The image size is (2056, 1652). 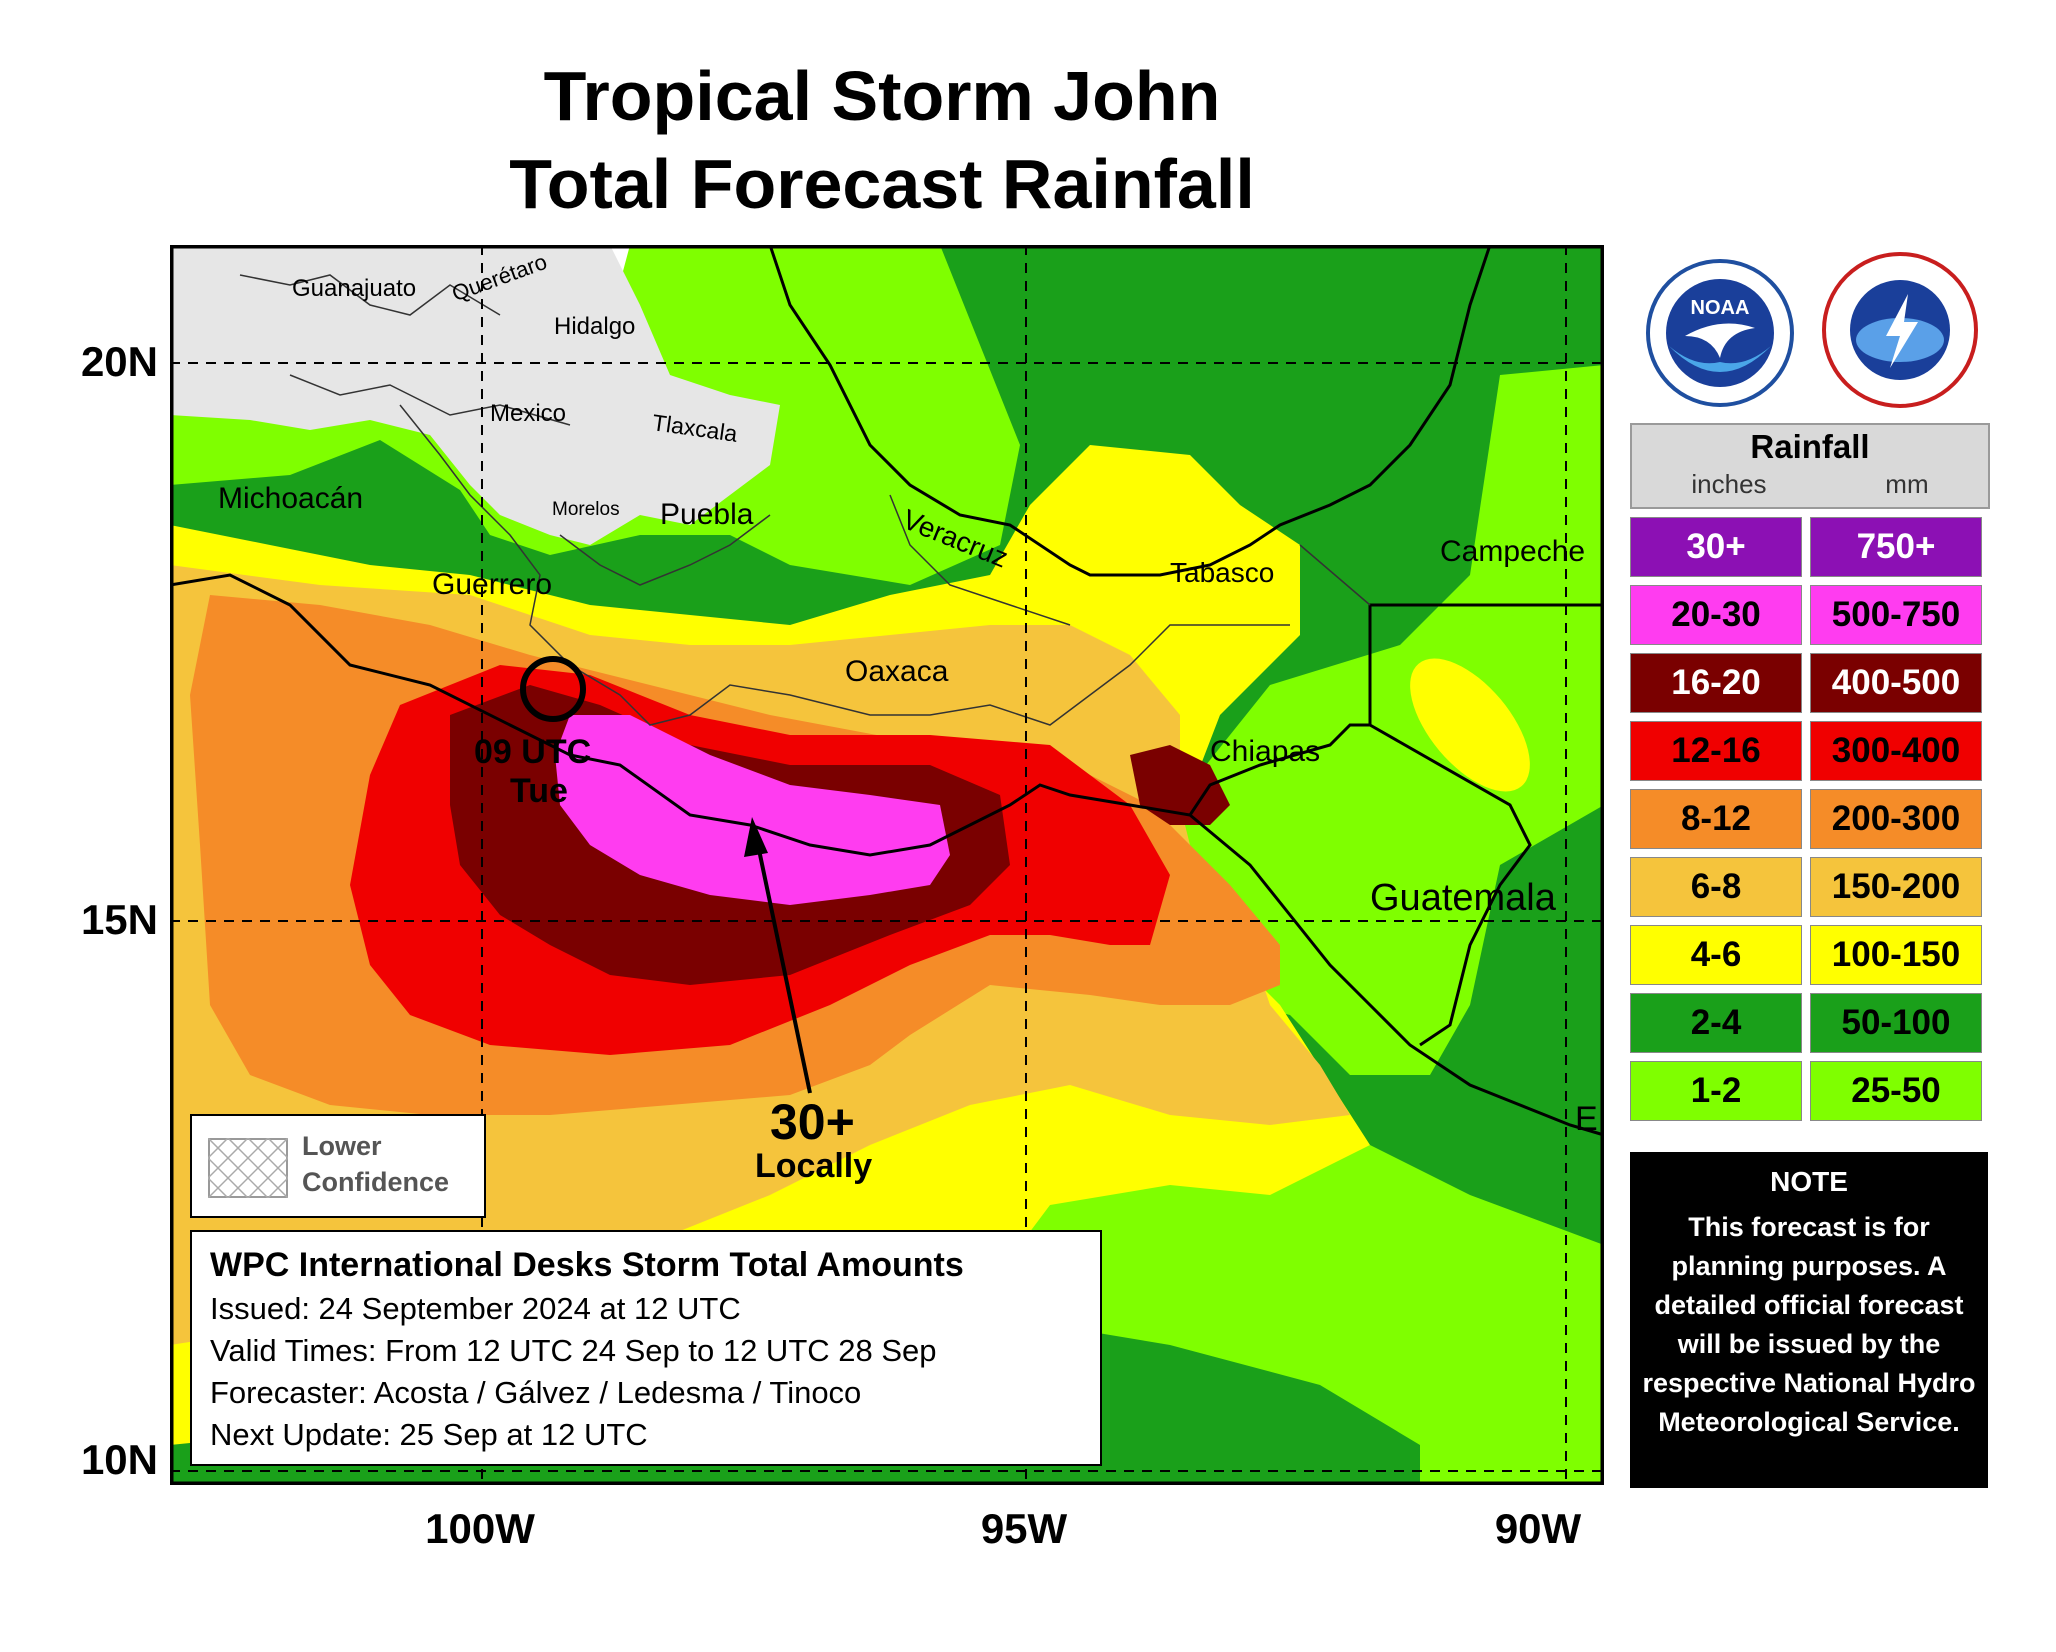 I want to click on region-label: Campeche, so click(x=1513, y=551).